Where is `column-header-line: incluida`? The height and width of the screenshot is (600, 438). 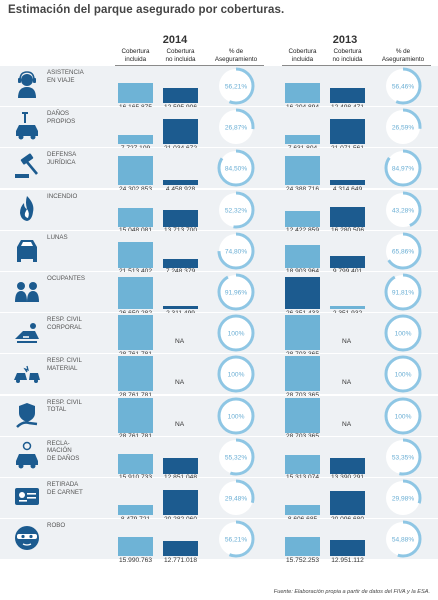 column-header-line: incluida is located at coordinates (302, 59).